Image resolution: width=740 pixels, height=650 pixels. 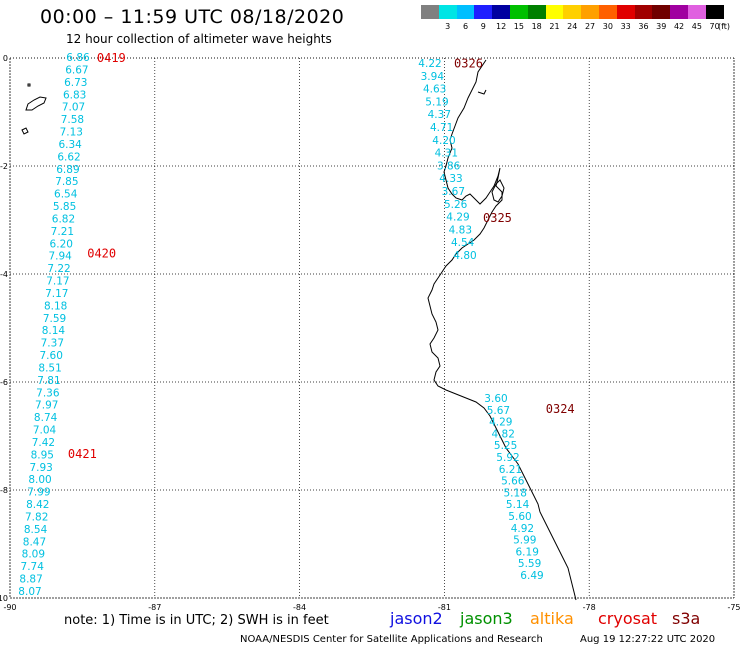 What do you see at coordinates (501, 26) in the screenshot?
I see `legend-label: 12` at bounding box center [501, 26].